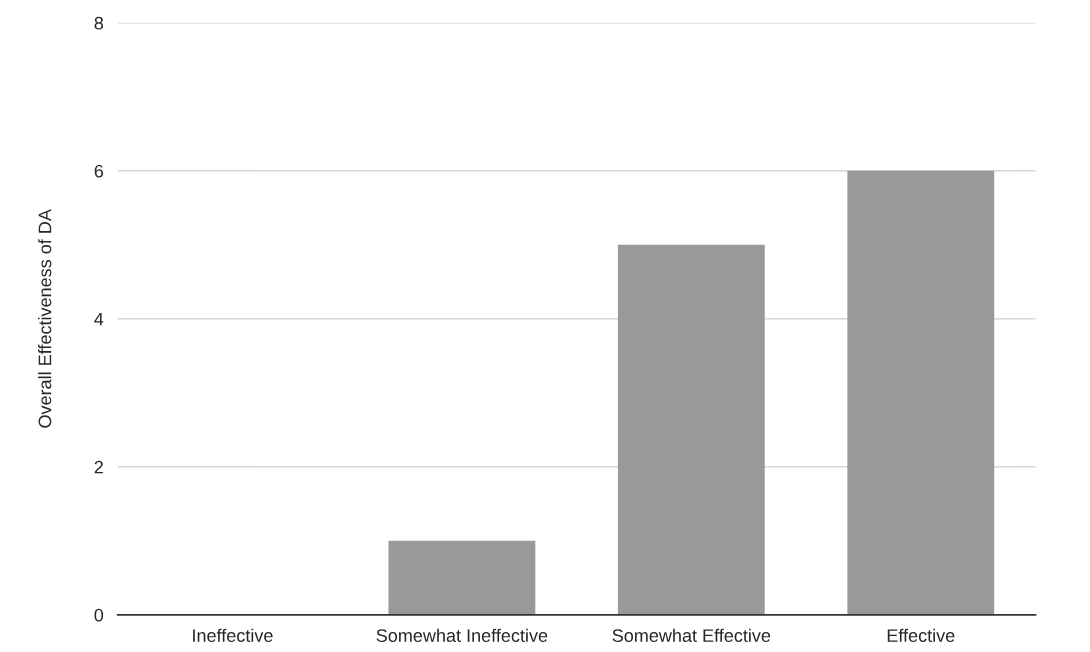 The width and height of the screenshot is (1090, 652). Describe the element at coordinates (921, 635) in the screenshot. I see `x-tick-label: Effective` at that location.